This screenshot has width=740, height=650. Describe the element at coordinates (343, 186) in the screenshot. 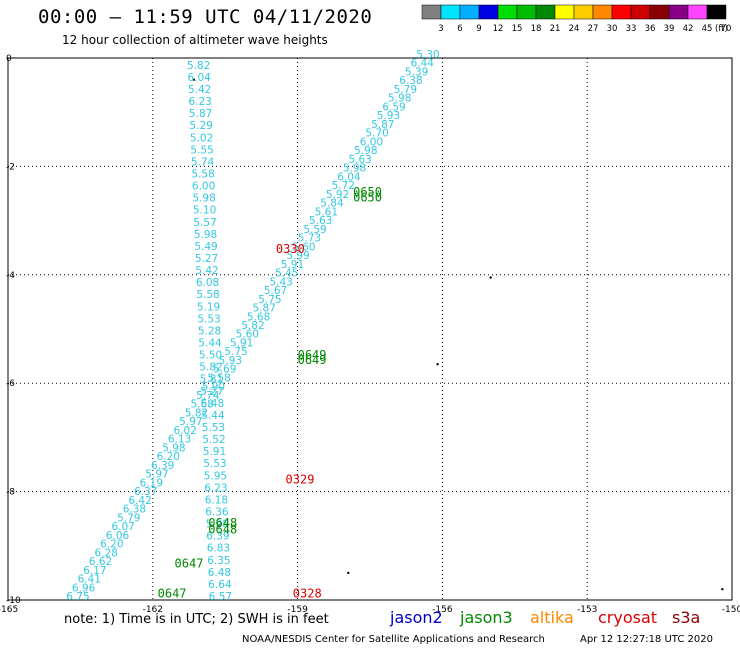

I see `swh-value: 5.72` at that location.